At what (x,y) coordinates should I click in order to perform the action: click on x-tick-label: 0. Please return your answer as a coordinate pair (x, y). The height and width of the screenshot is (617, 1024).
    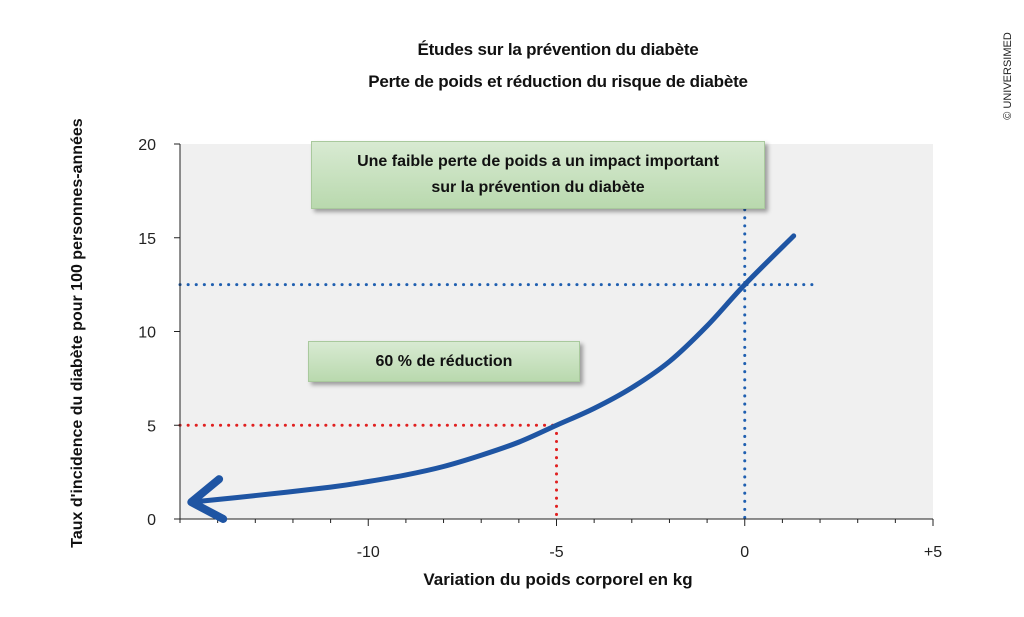
    Looking at the image, I should click on (744, 552).